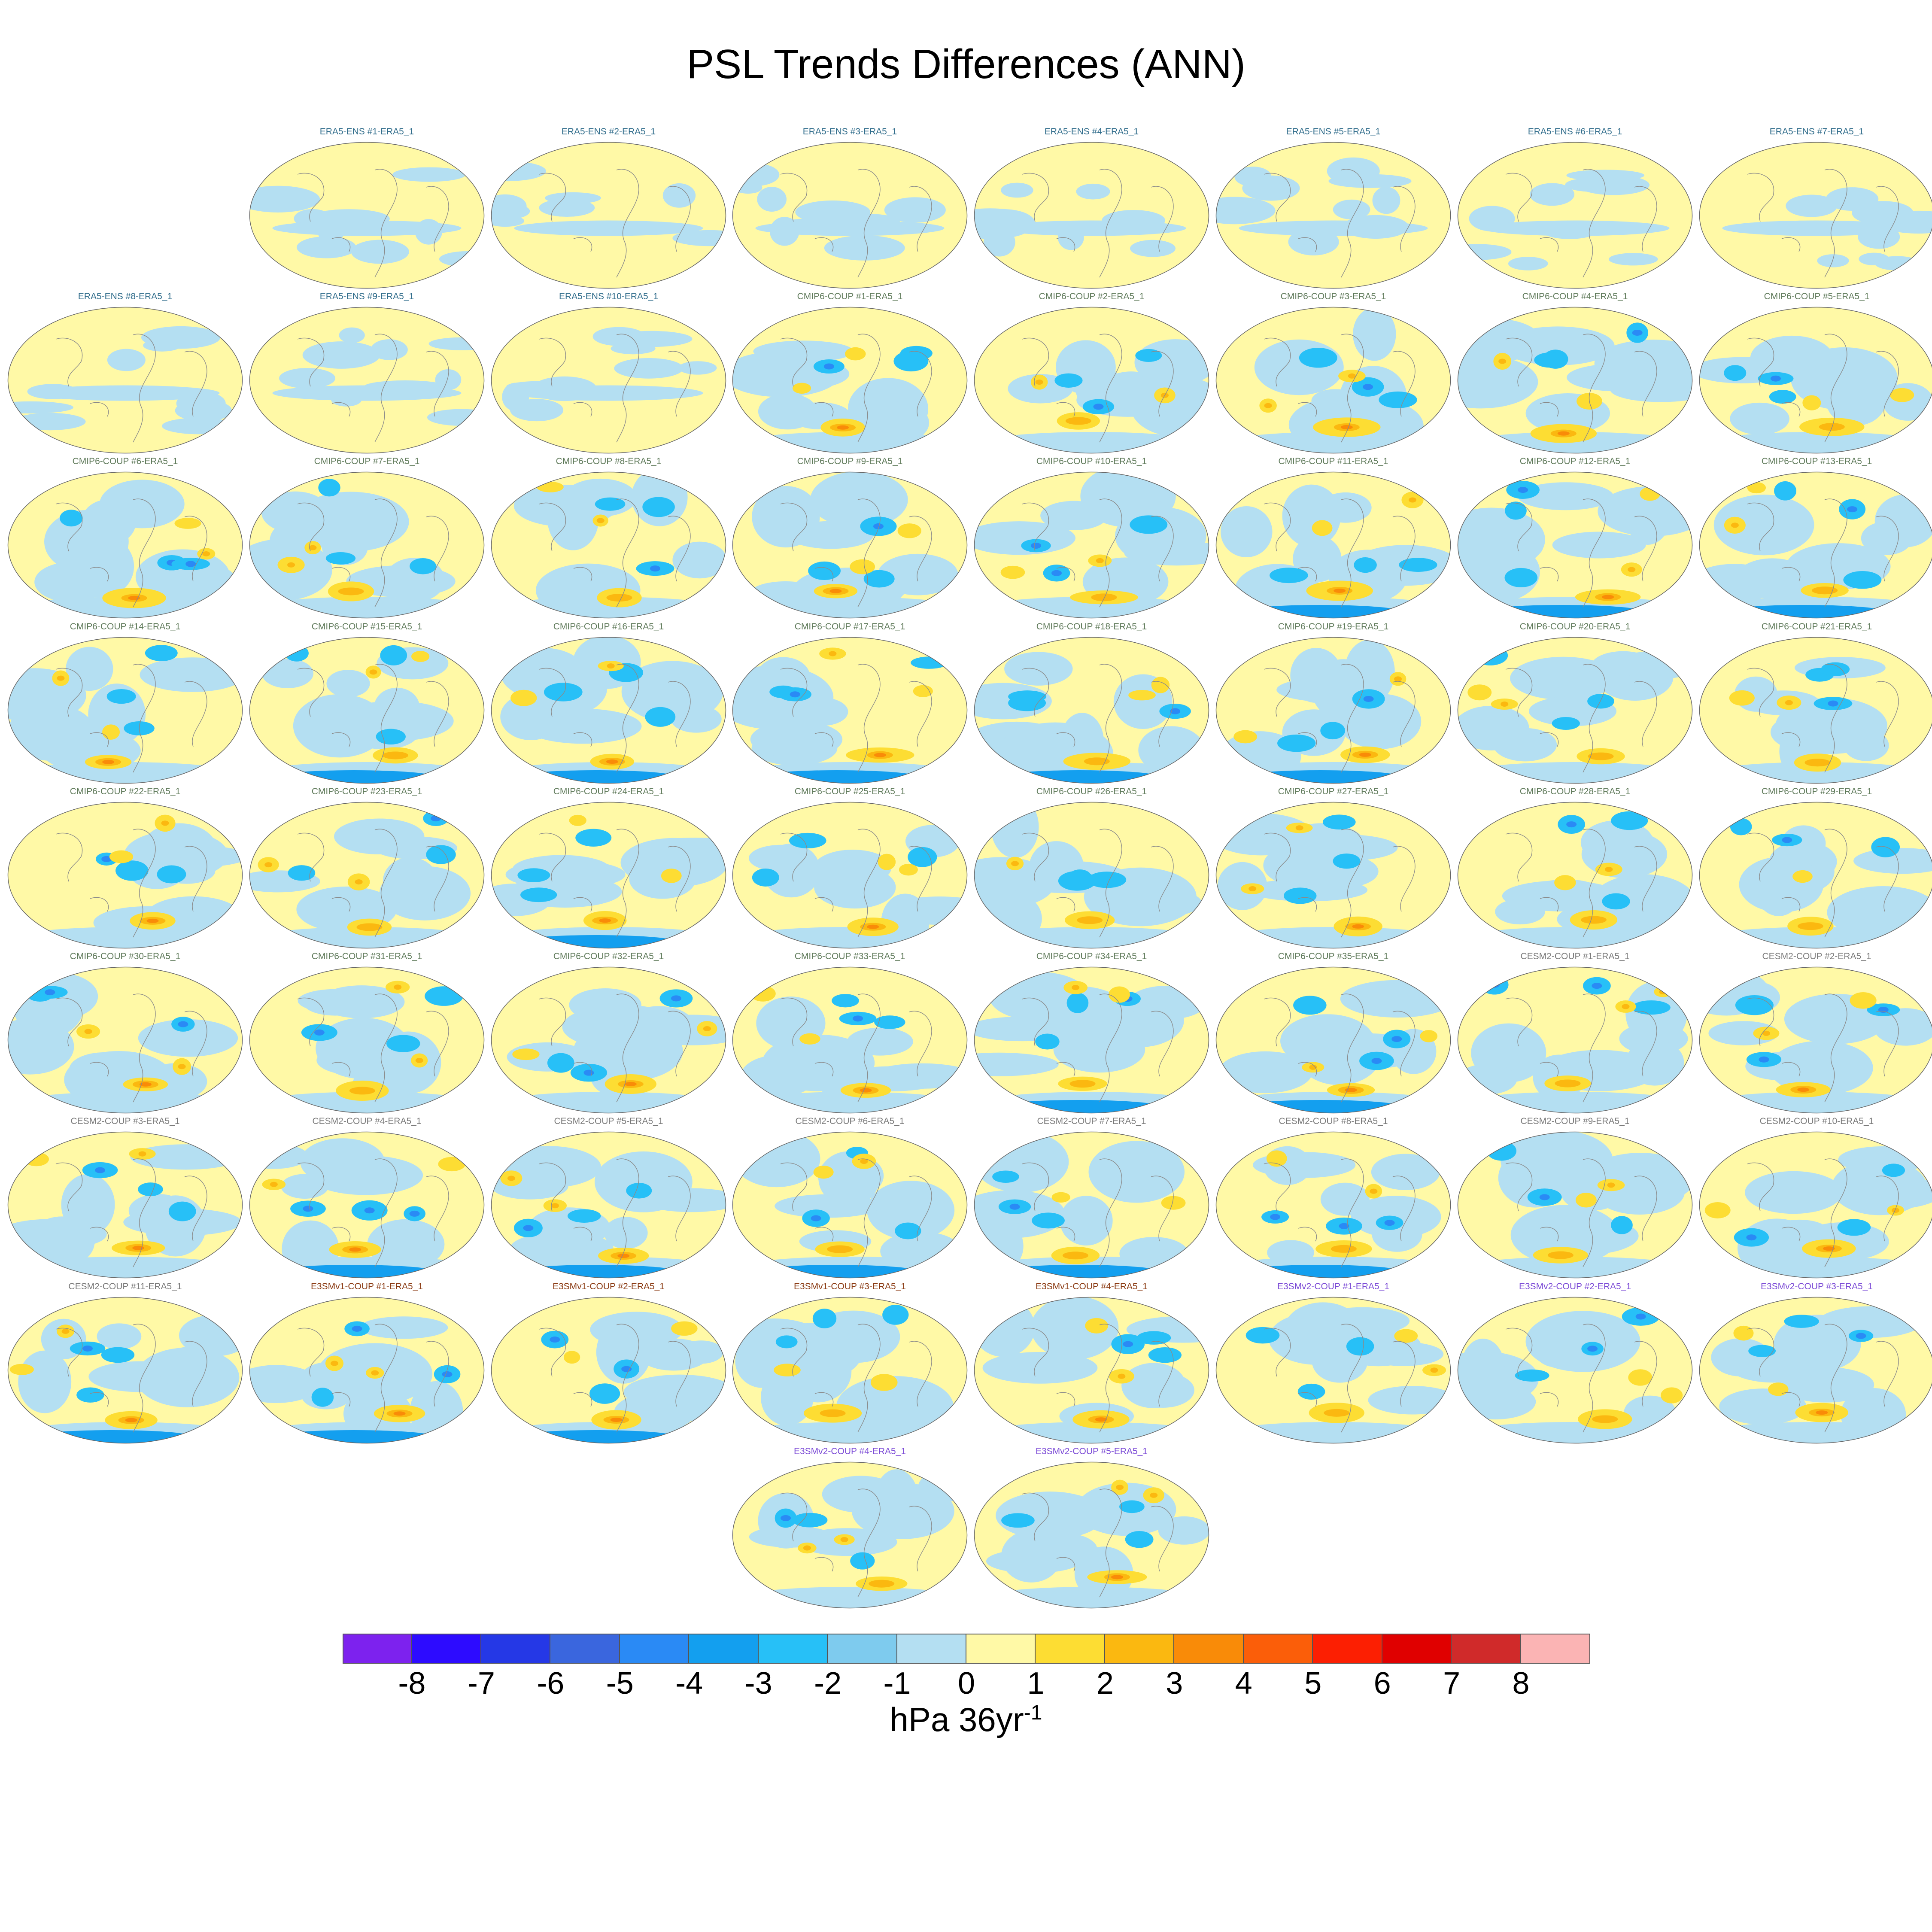 The image size is (1932, 1932). Describe the element at coordinates (1816, 792) in the screenshot. I see `panel-title: CMIP6-COUP #29-ERA5_1` at that location.